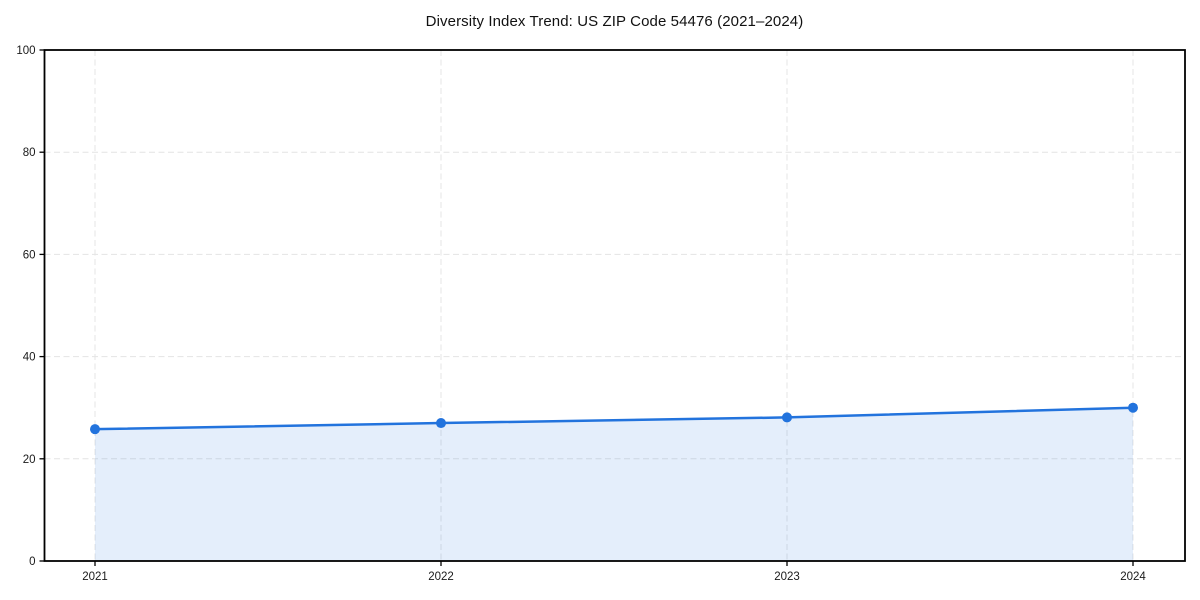 This screenshot has height=600, width=1200. I want to click on x-tick-label: 2021, so click(95, 577).